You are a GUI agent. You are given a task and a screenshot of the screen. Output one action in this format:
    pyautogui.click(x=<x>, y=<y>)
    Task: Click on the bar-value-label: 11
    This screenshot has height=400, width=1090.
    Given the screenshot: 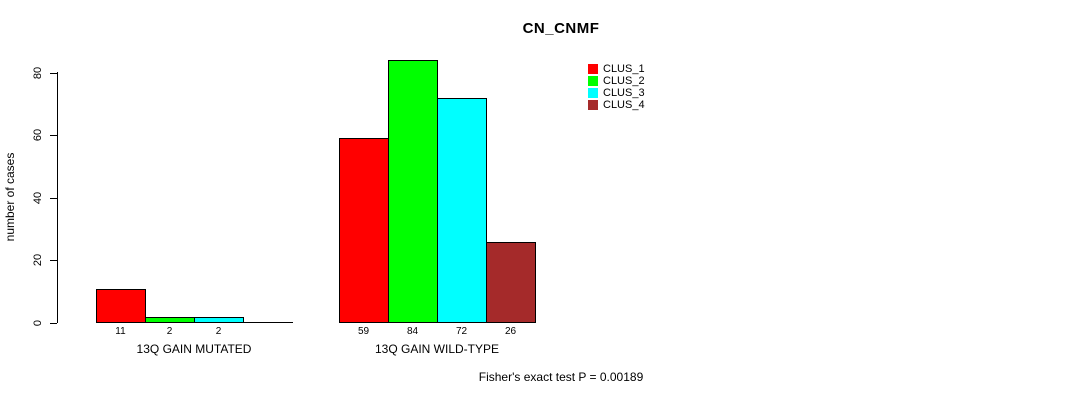 What is the action you would take?
    pyautogui.click(x=120, y=331)
    